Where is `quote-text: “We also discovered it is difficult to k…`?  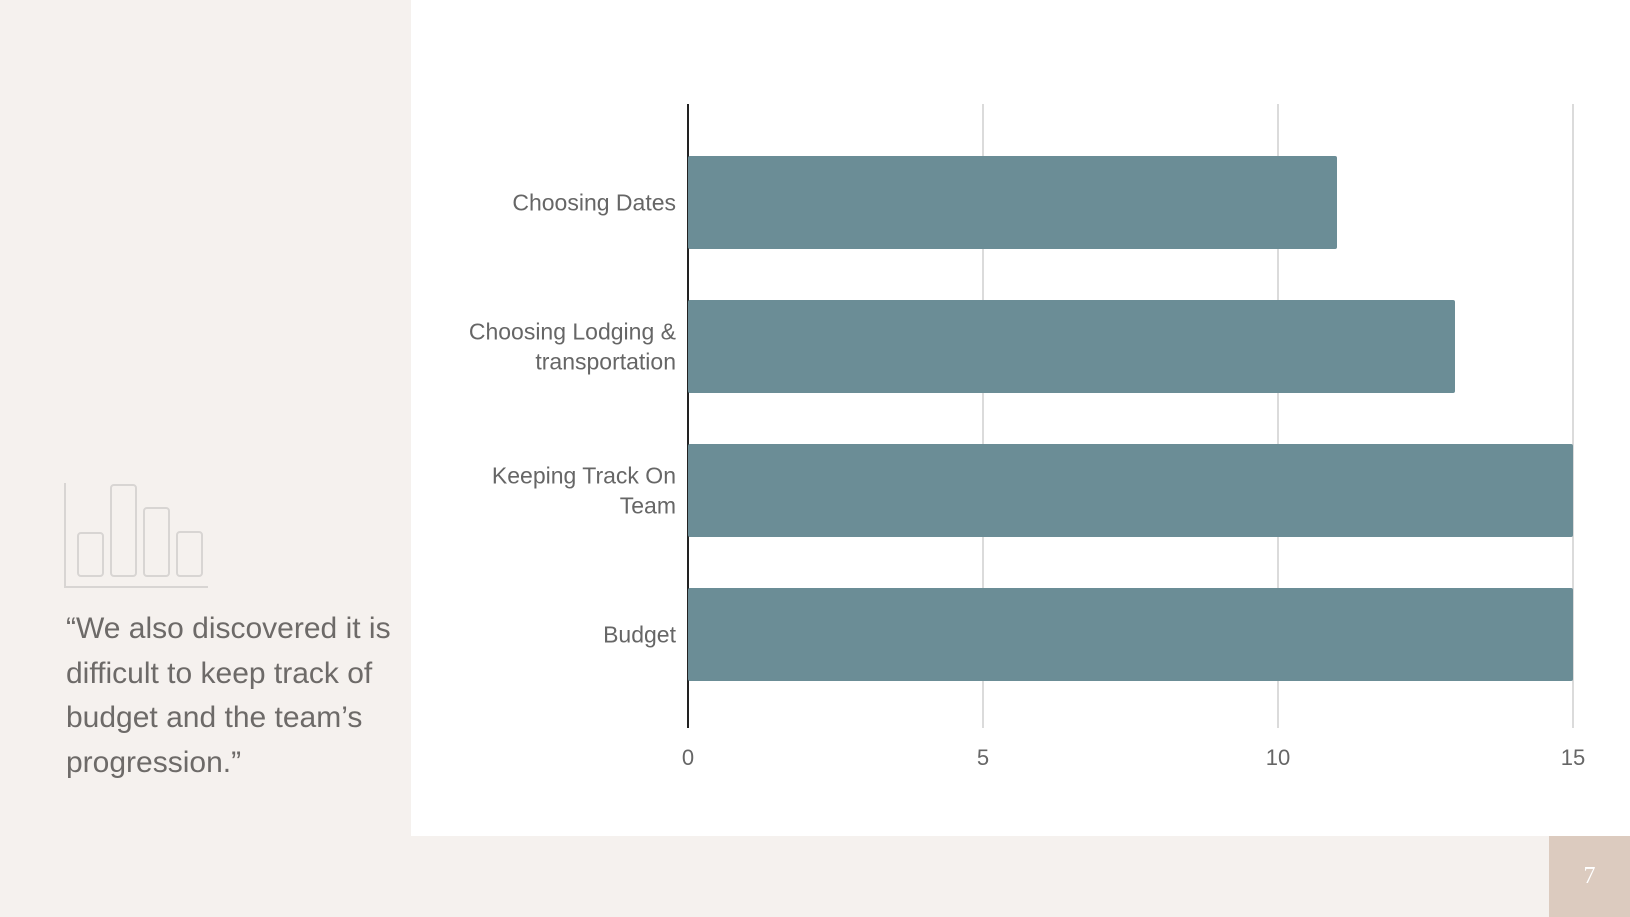 quote-text: “We also discovered it is difficult to k… is located at coordinates (228, 695).